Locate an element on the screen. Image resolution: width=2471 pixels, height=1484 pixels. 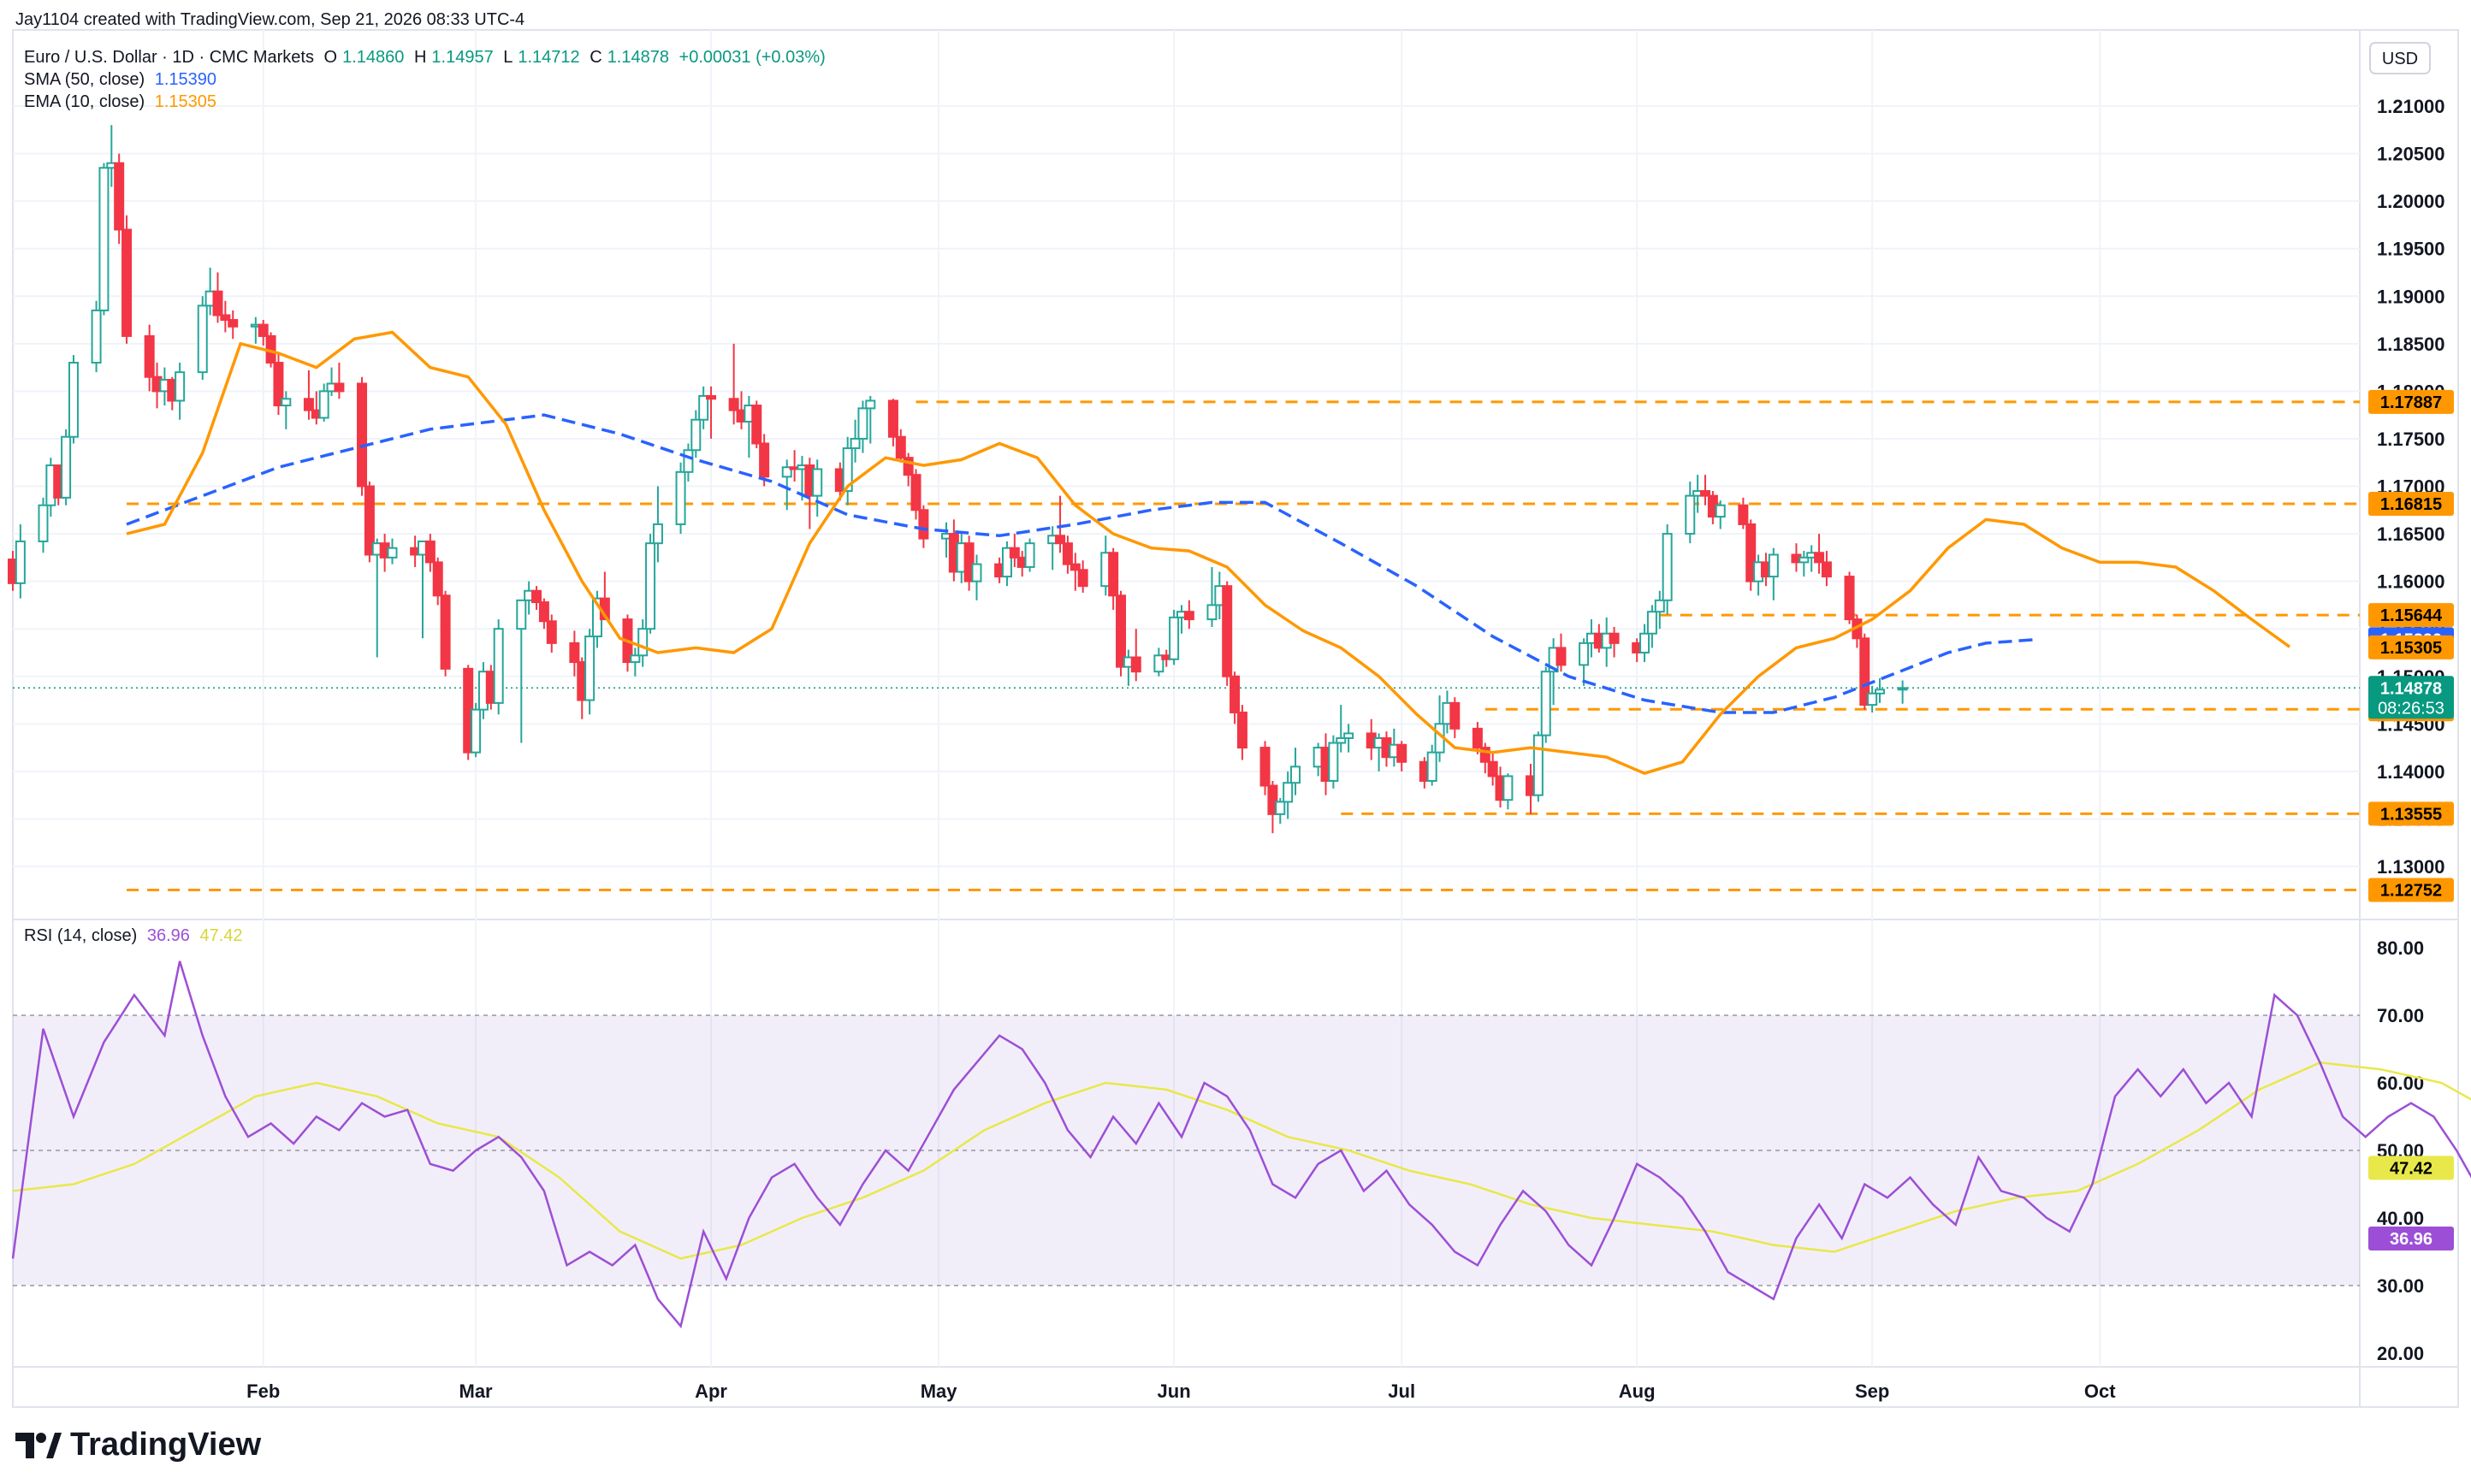
price-tick-label: 1.20500 is located at coordinates (2411, 154).